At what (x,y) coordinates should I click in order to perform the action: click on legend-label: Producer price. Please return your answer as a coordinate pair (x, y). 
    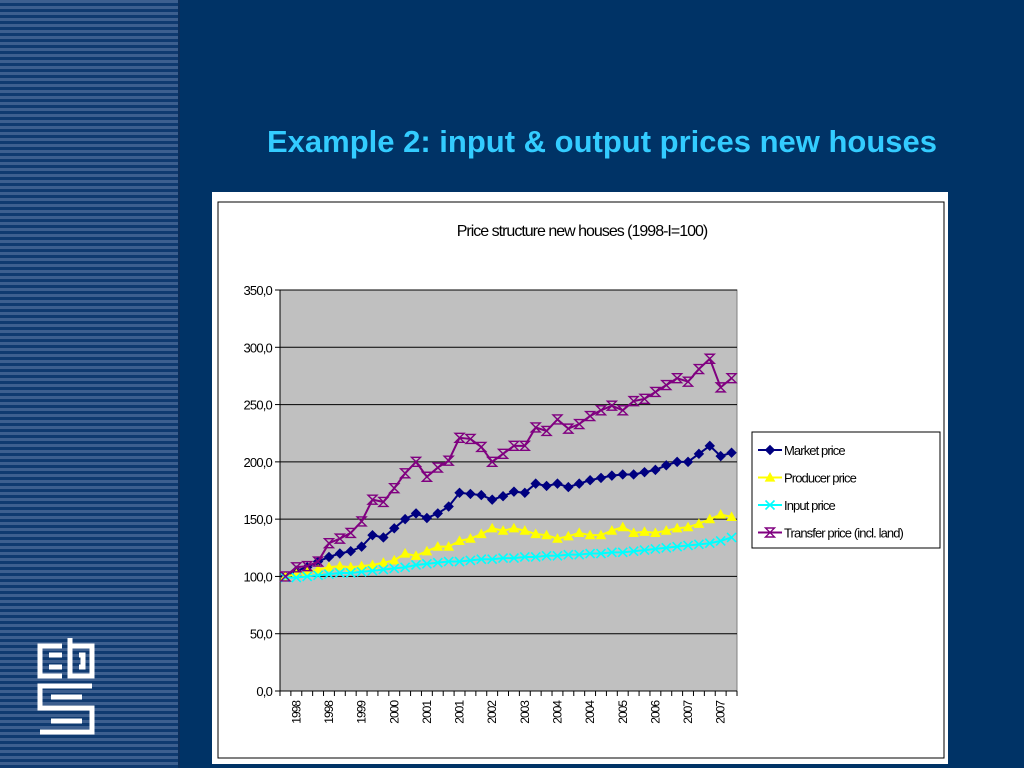
    Looking at the image, I should click on (820, 478).